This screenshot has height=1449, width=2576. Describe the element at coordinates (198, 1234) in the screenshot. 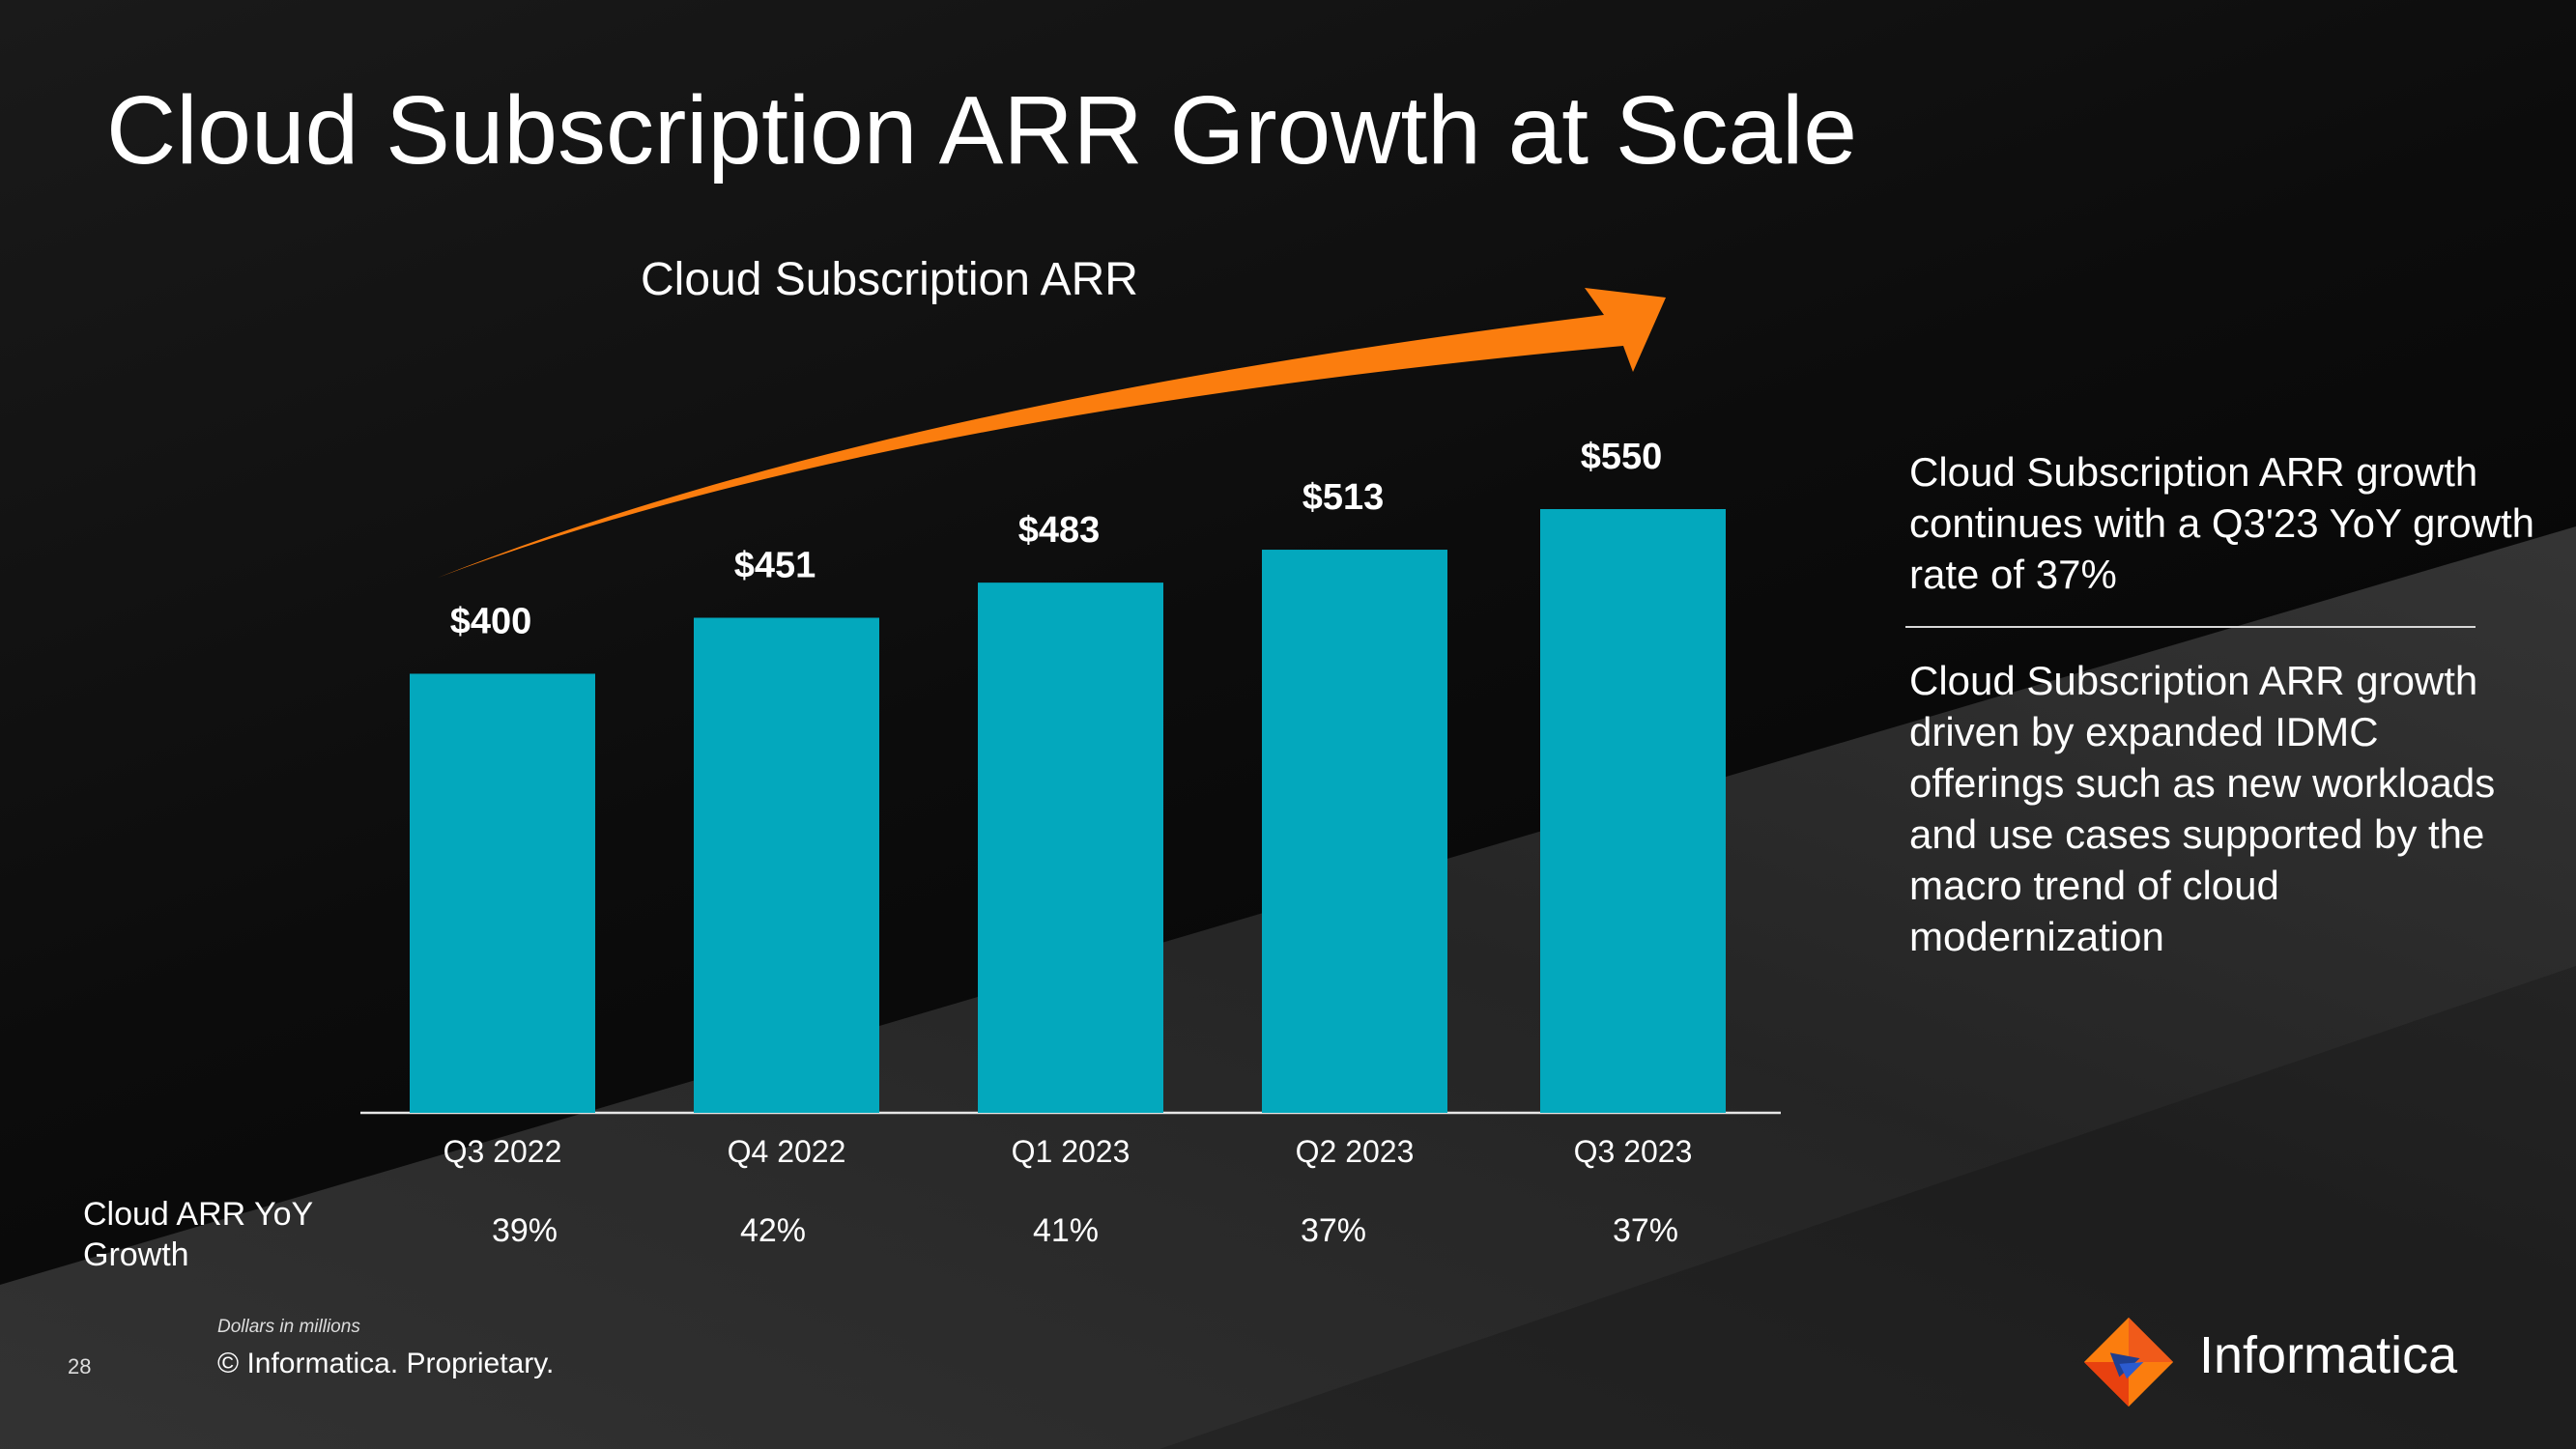

I see `yoy-growth-label: Cloud ARR YoY Growth` at that location.